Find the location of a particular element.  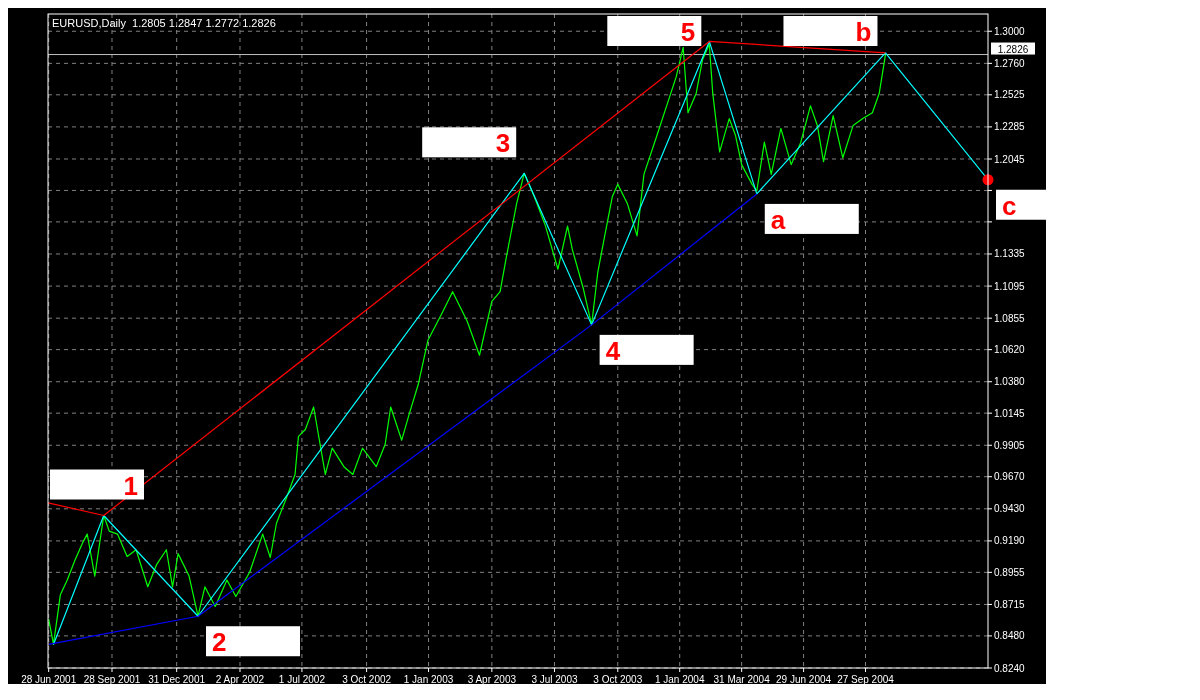

x-tick-label: 1 Jul 2002 is located at coordinates (302, 679).